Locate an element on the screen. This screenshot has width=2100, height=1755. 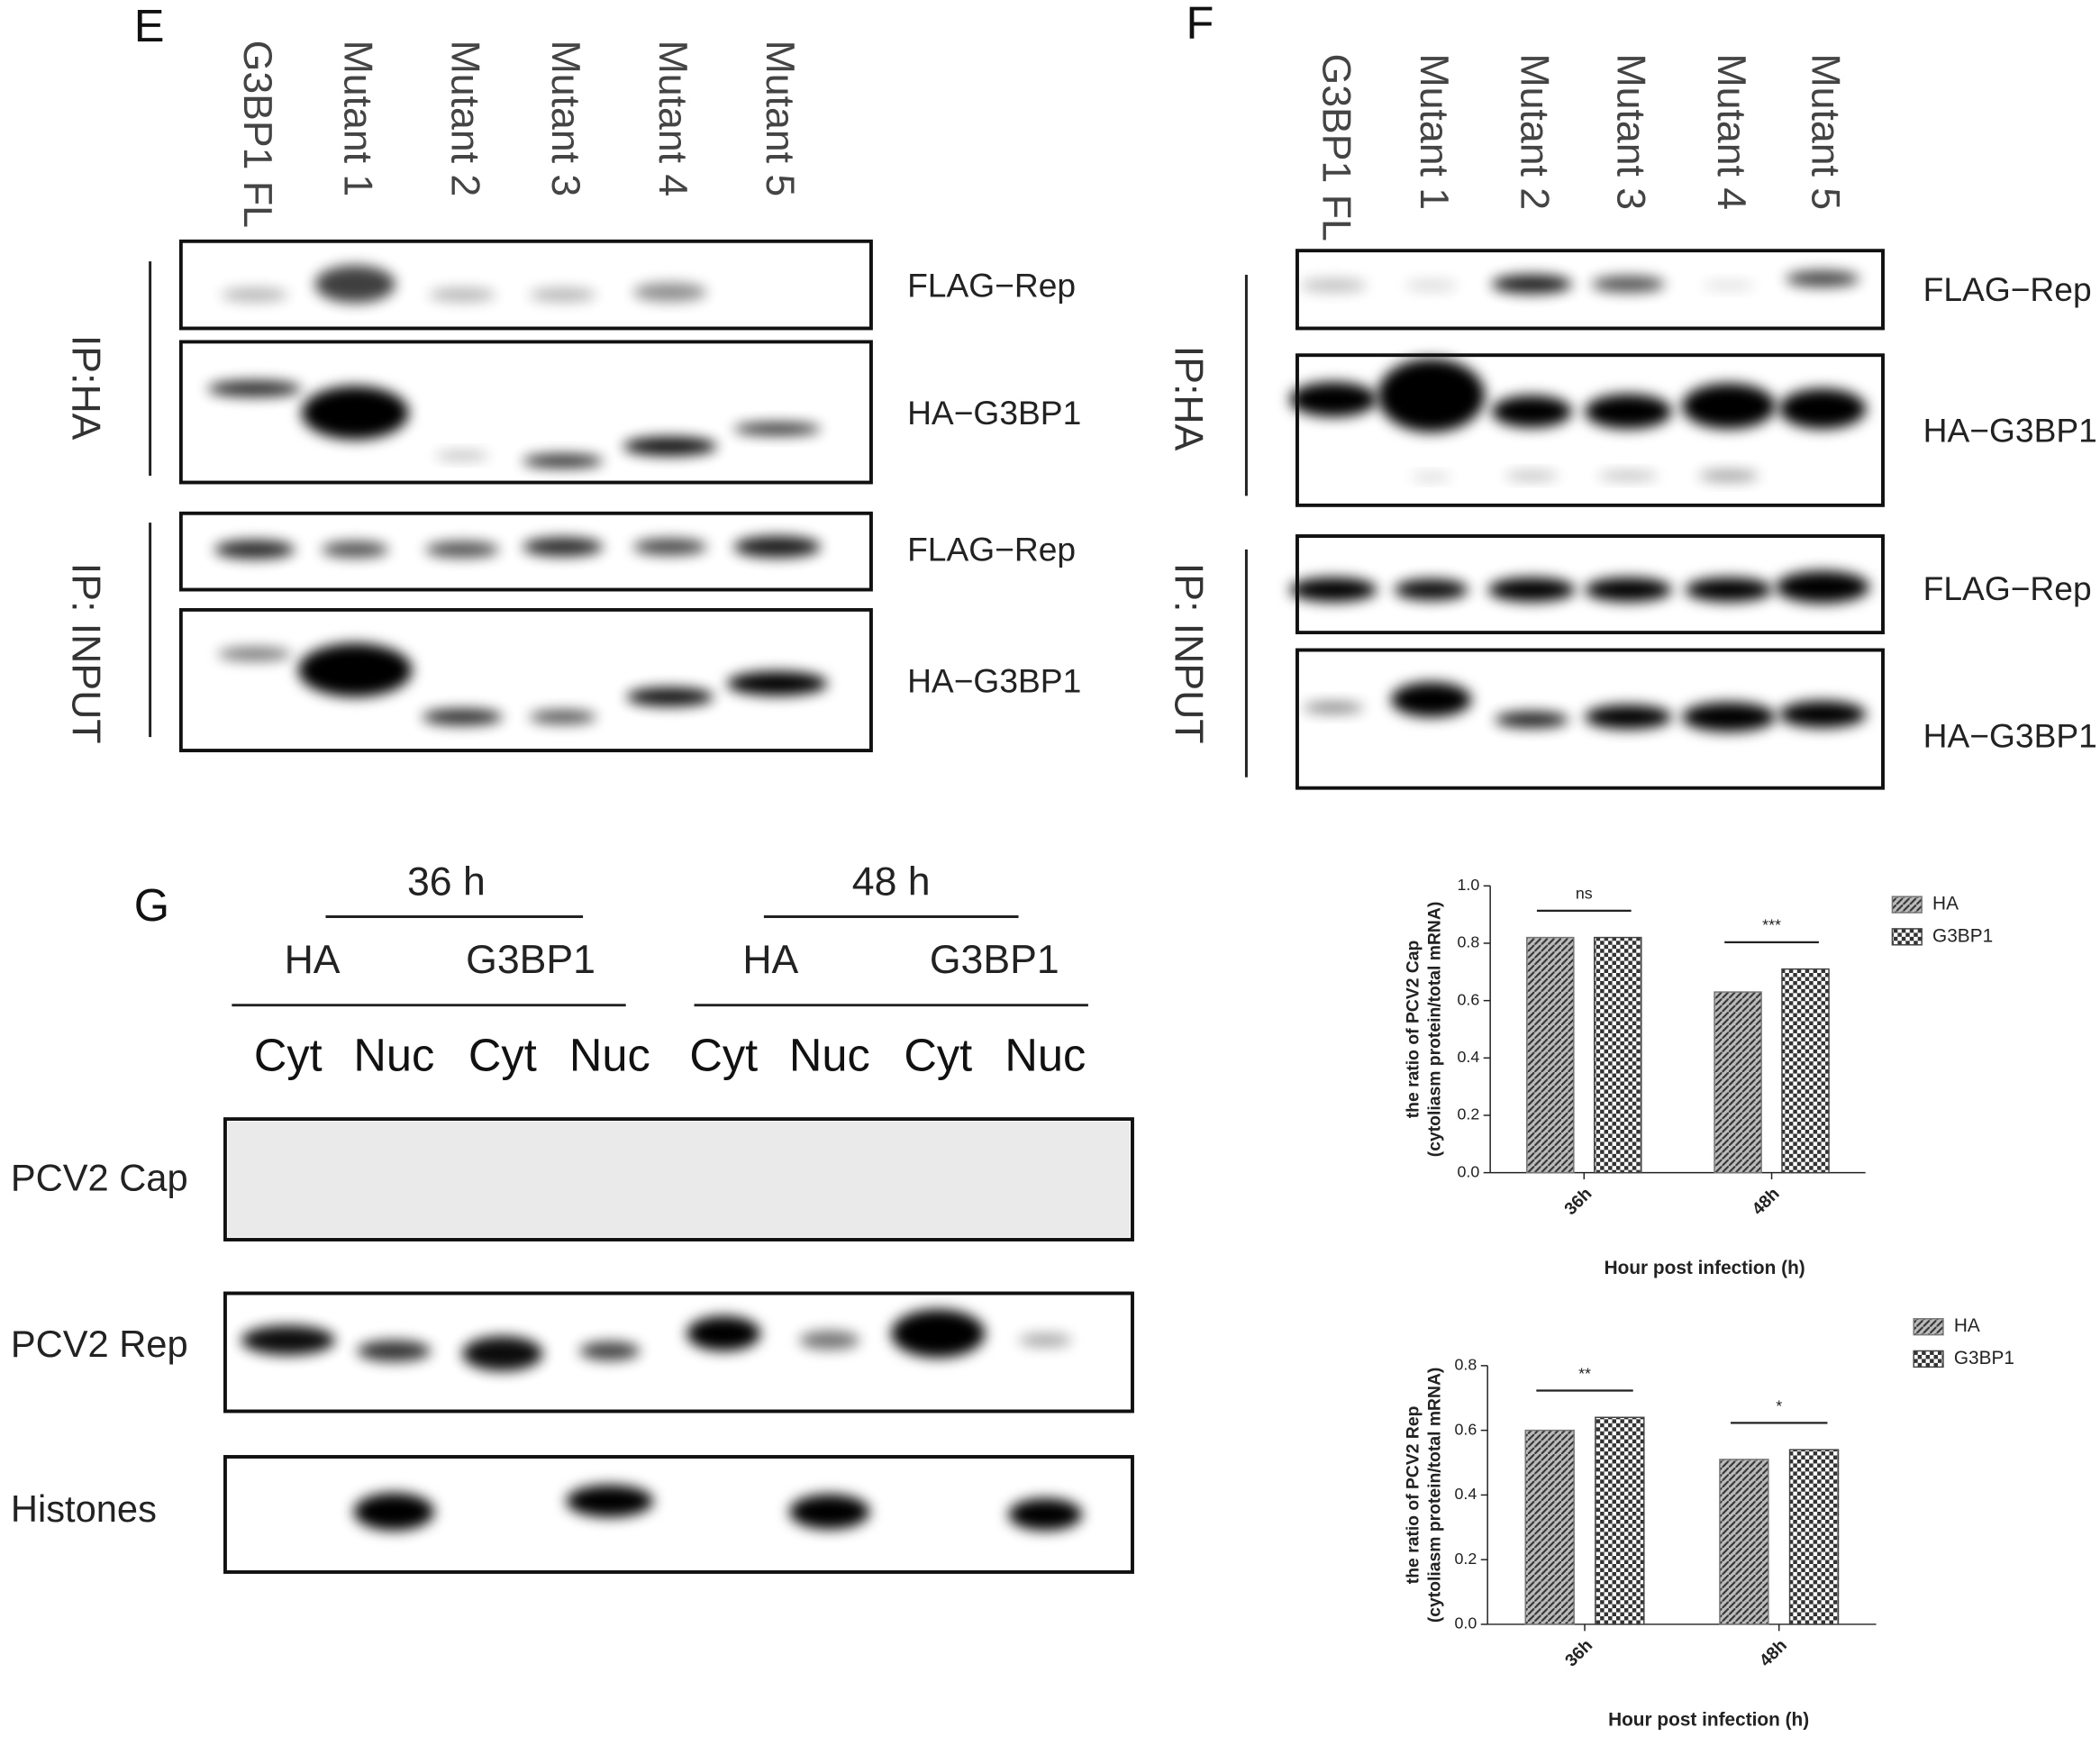
lane-label: Mutant 2 is located at coordinates (1534, 132).